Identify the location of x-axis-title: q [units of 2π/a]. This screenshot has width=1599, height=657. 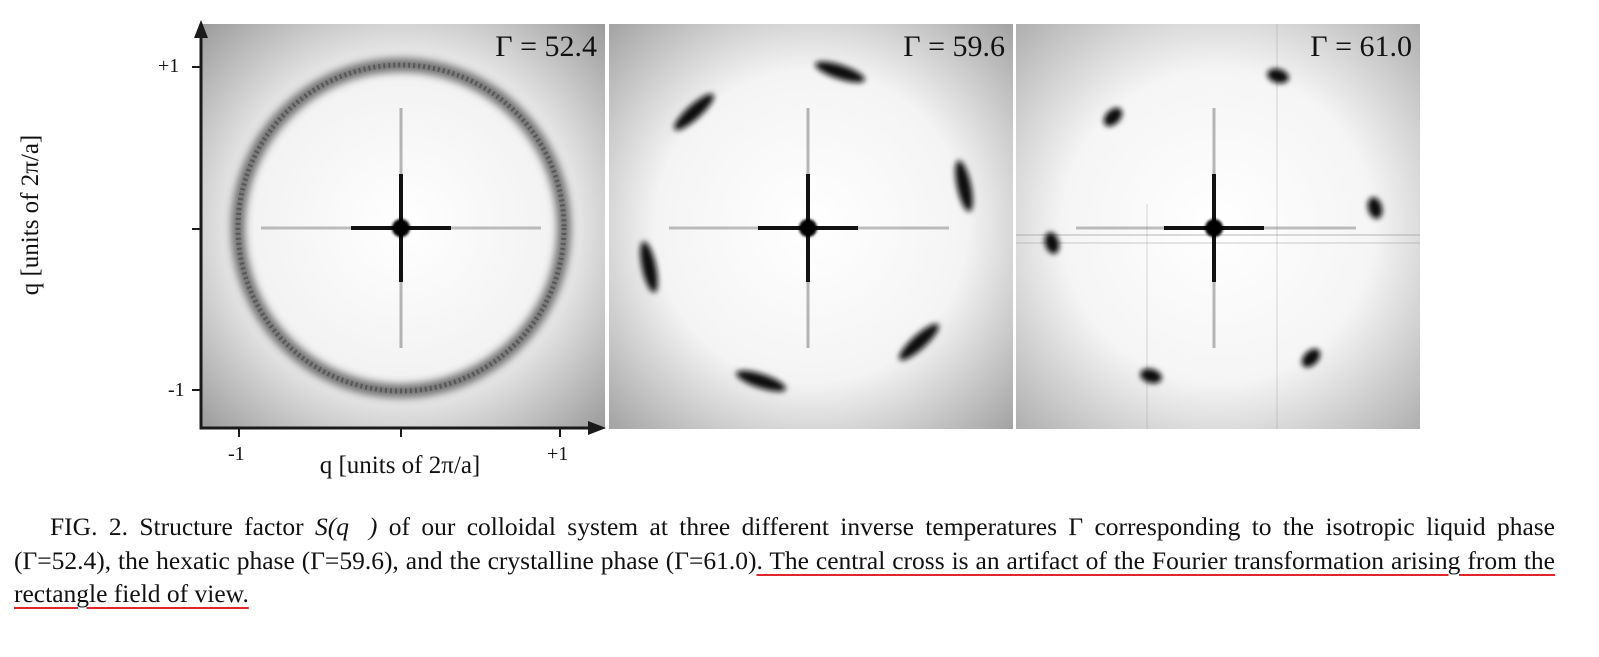
(400, 465).